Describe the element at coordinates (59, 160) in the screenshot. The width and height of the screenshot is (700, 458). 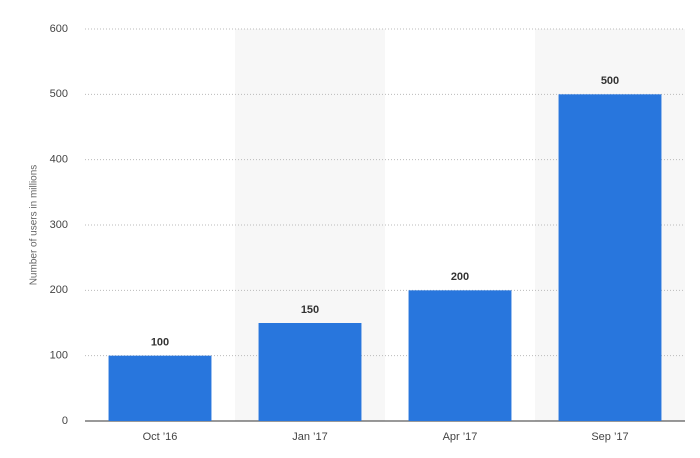
I see `y-tick-label: 400` at that location.